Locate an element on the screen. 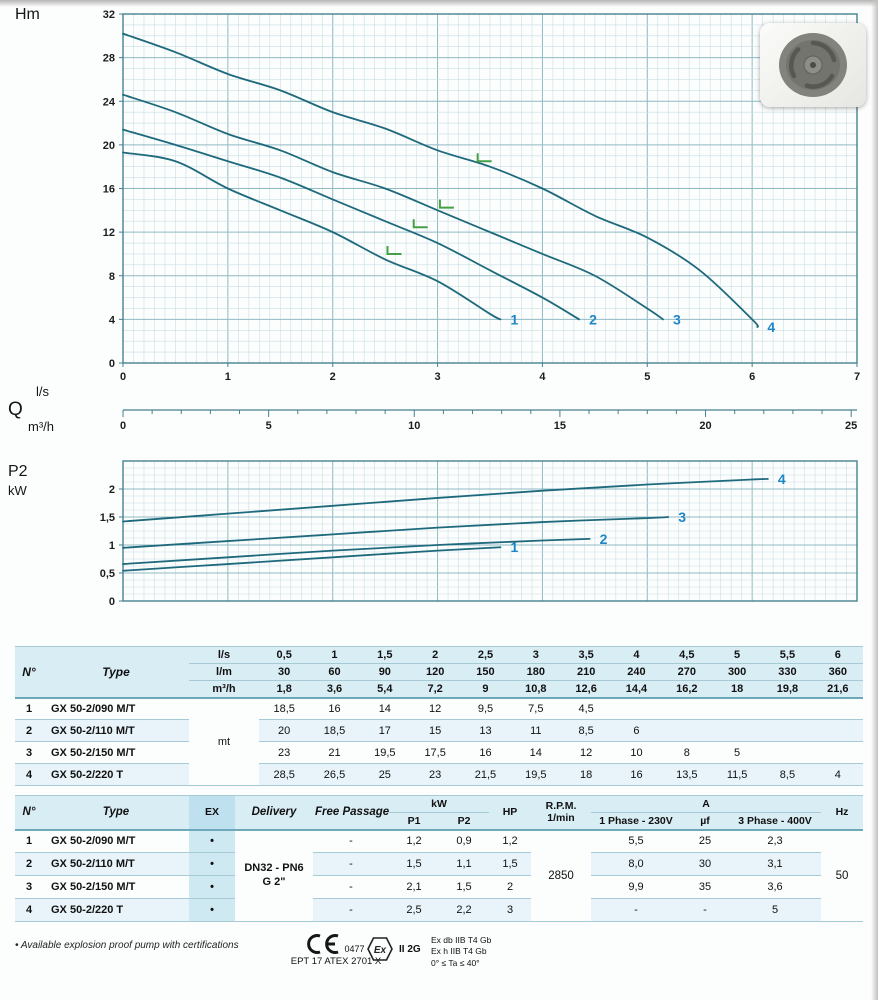 This screenshot has height=1000, width=878. svg-text: 5 is located at coordinates (269, 426).